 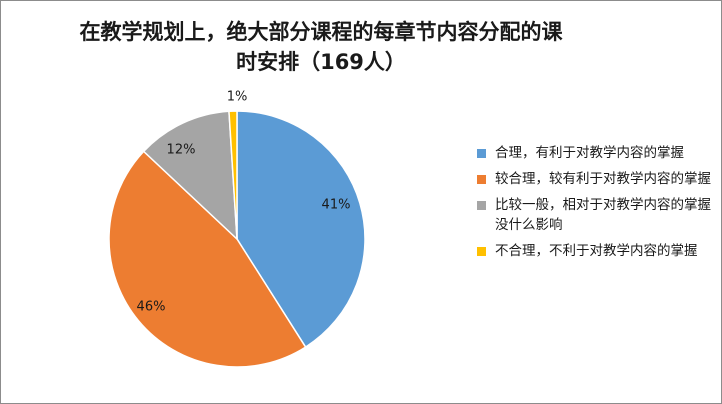 What do you see at coordinates (233, 175) in the screenshot?
I see `pie-slice-unreasonable` at bounding box center [233, 175].